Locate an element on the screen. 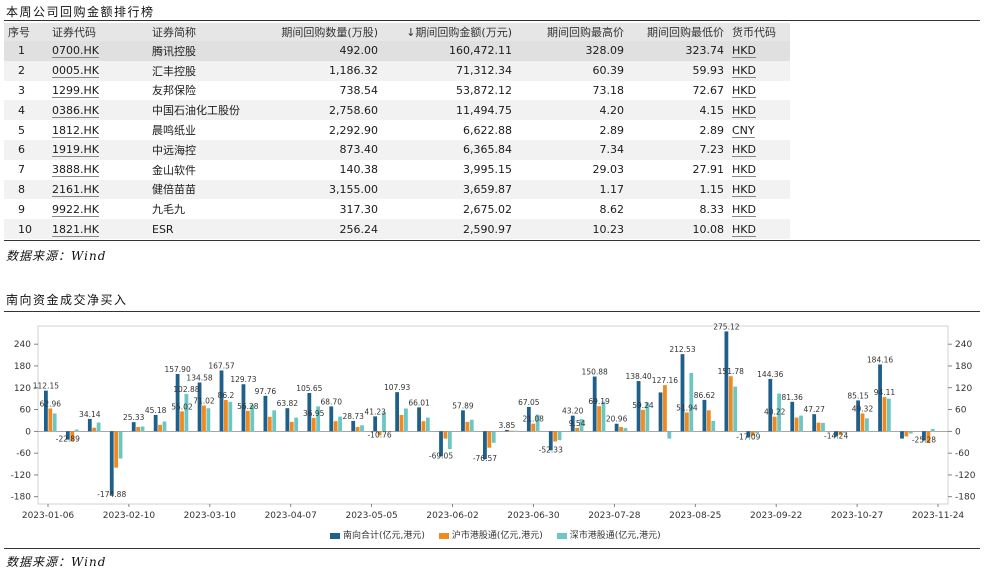  security-code-link: 1821.HK is located at coordinates (75, 229).